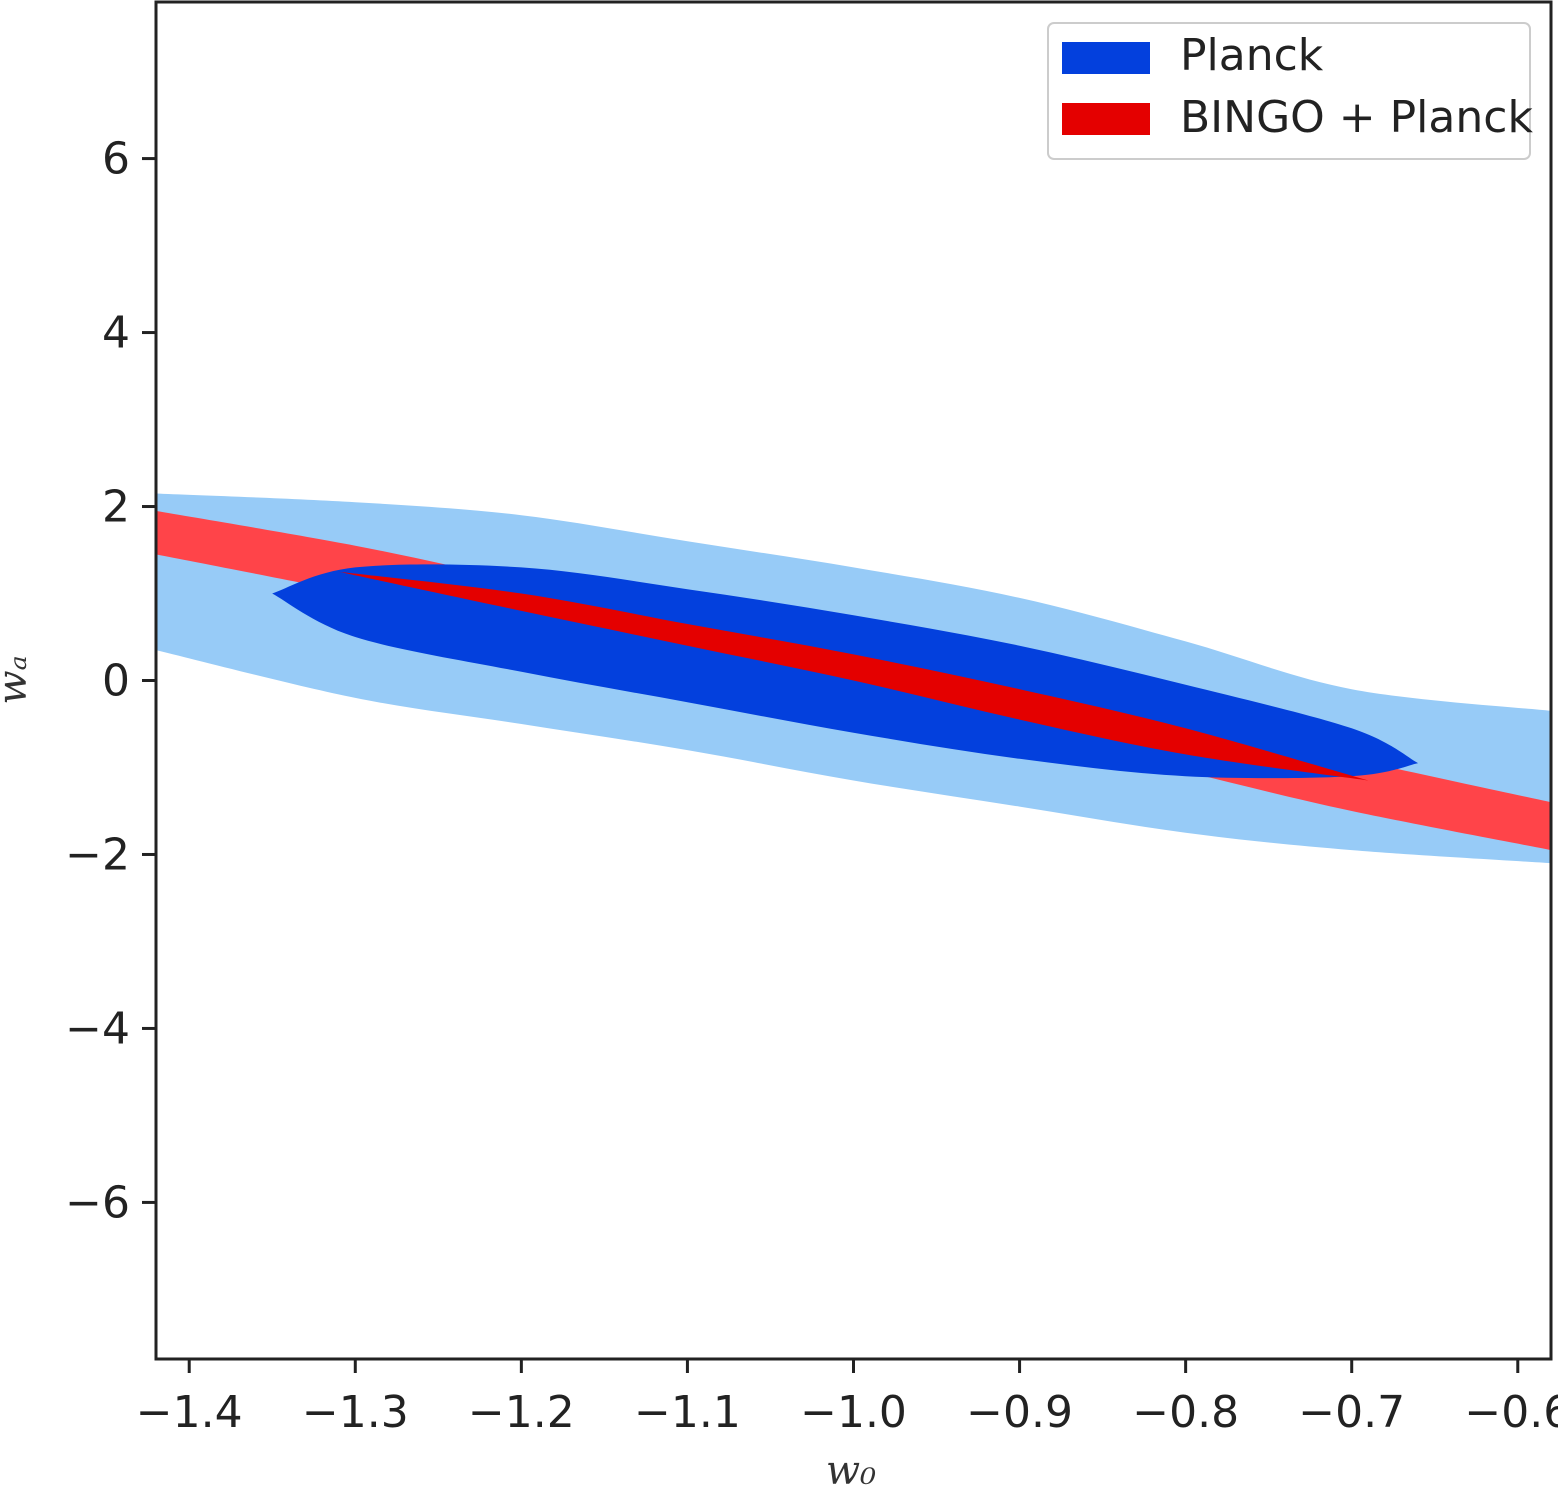  What do you see at coordinates (97, 854) in the screenshot?
I see `y-tick-label: −2` at bounding box center [97, 854].